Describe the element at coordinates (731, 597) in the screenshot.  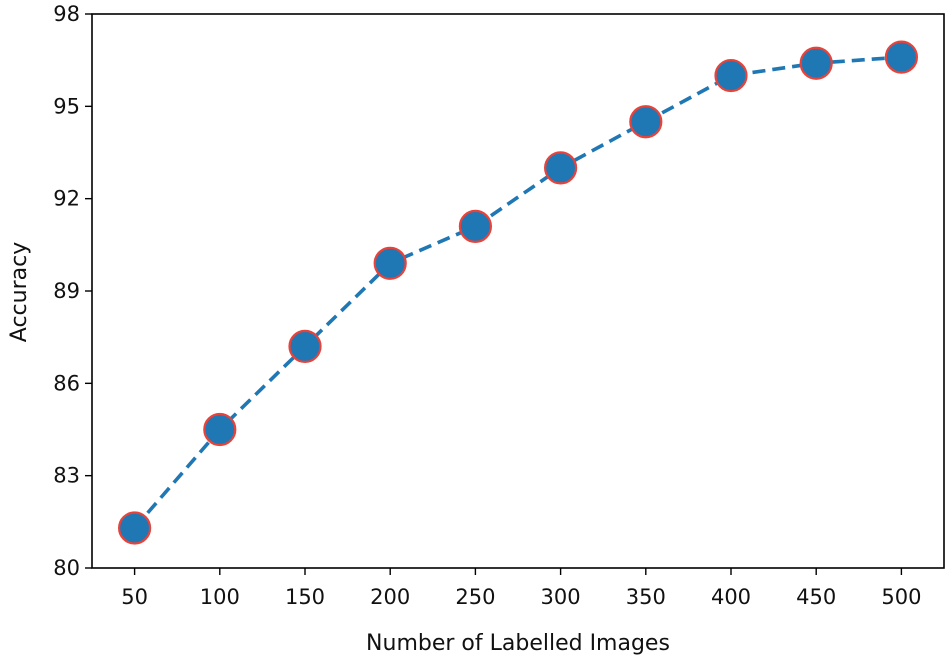
I see `x-tick-label: 400` at that location.